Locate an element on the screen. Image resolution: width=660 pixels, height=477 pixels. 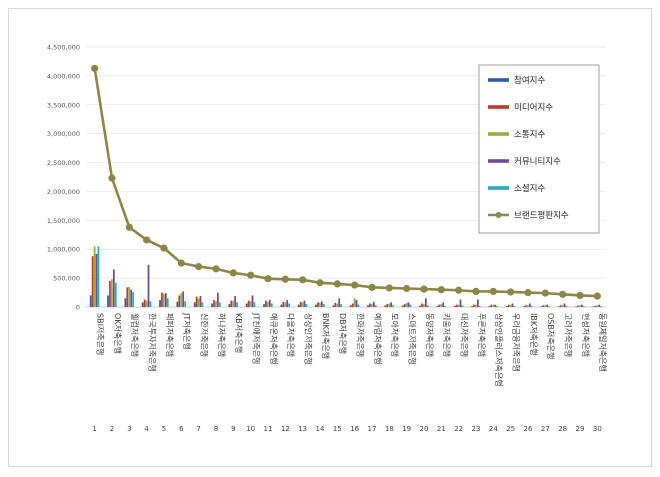
y-tick-label: 1,000,000 is located at coordinates (63, 250).